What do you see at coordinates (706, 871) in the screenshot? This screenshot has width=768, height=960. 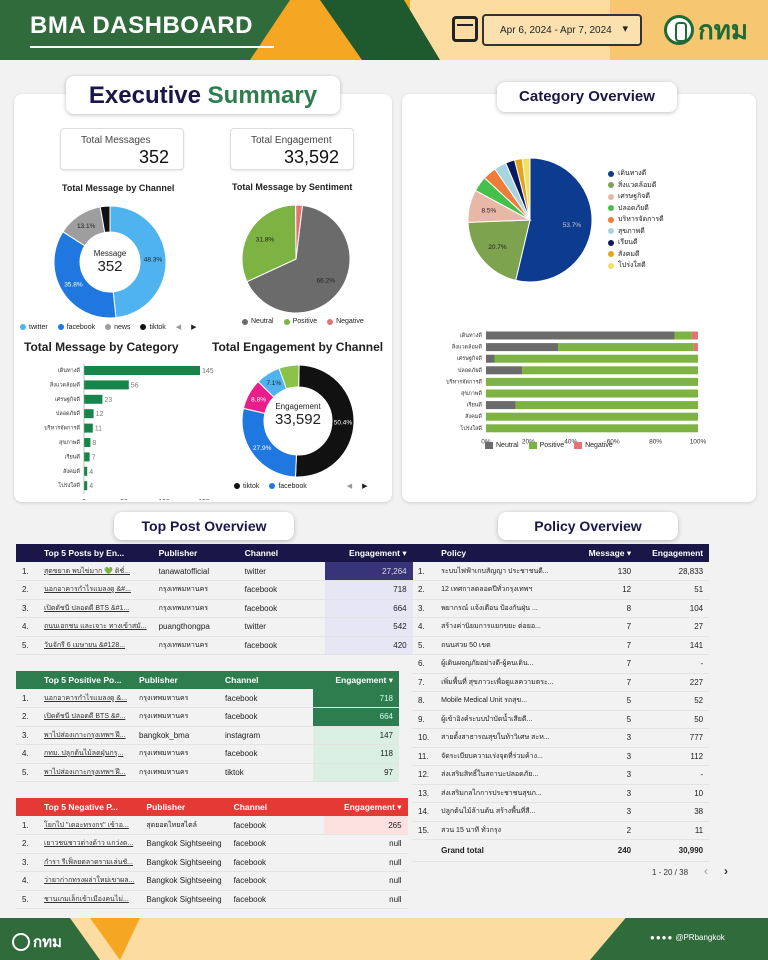 I see `chevron-left-icon: ‹` at bounding box center [706, 871].